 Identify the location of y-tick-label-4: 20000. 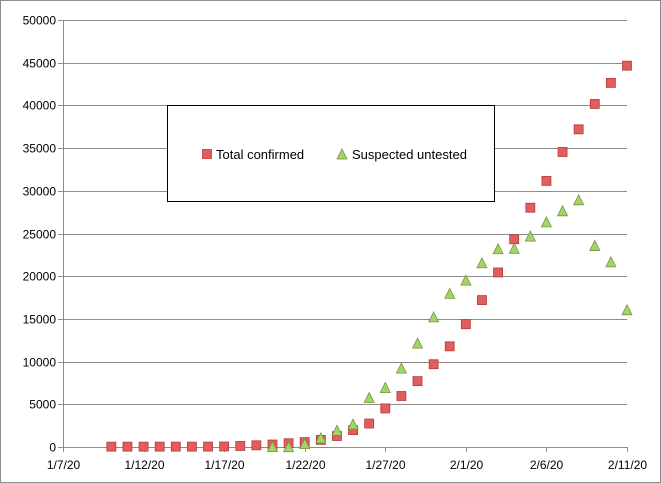
(40, 277).